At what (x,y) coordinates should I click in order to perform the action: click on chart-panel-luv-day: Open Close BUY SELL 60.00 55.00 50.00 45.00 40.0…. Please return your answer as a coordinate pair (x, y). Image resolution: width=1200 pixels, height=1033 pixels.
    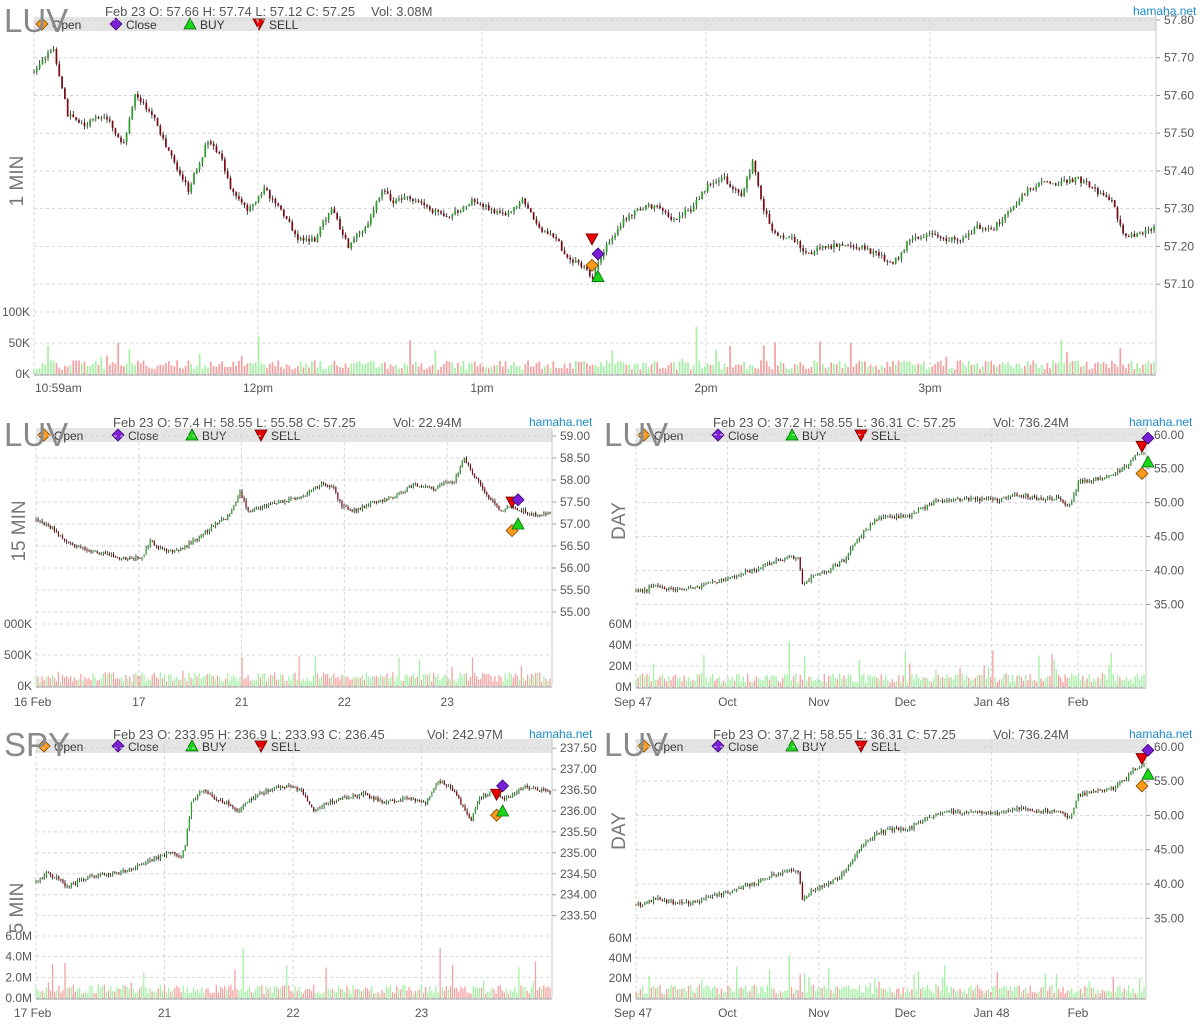
    Looking at the image, I should click on (900, 560).